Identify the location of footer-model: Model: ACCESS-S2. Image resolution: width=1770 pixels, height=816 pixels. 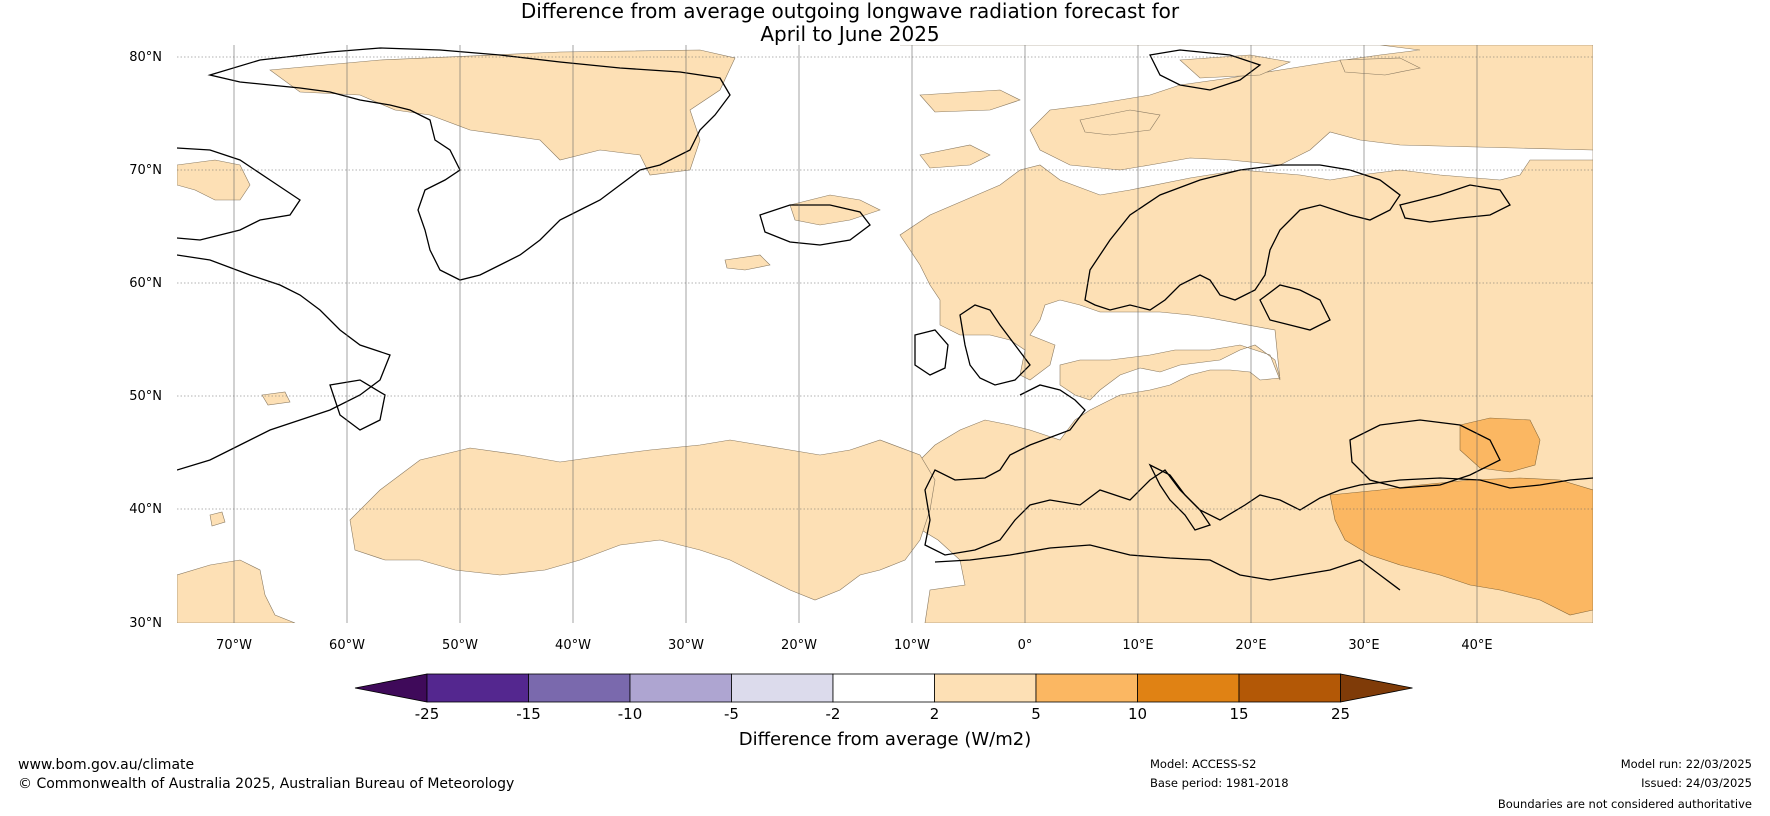
(1203, 764).